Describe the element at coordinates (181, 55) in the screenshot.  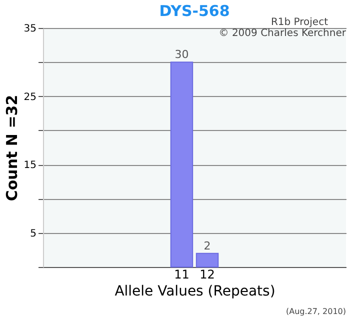
I see `data-label: 30` at that location.